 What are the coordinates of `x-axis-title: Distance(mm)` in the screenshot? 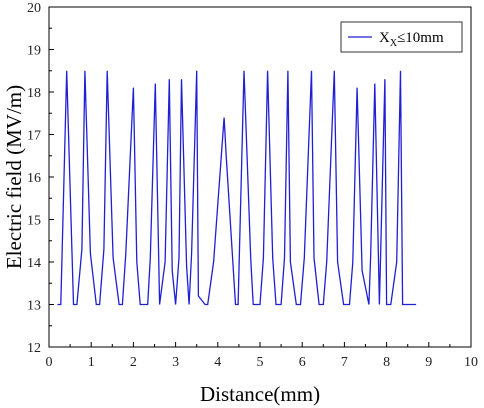 It's located at (260, 394).